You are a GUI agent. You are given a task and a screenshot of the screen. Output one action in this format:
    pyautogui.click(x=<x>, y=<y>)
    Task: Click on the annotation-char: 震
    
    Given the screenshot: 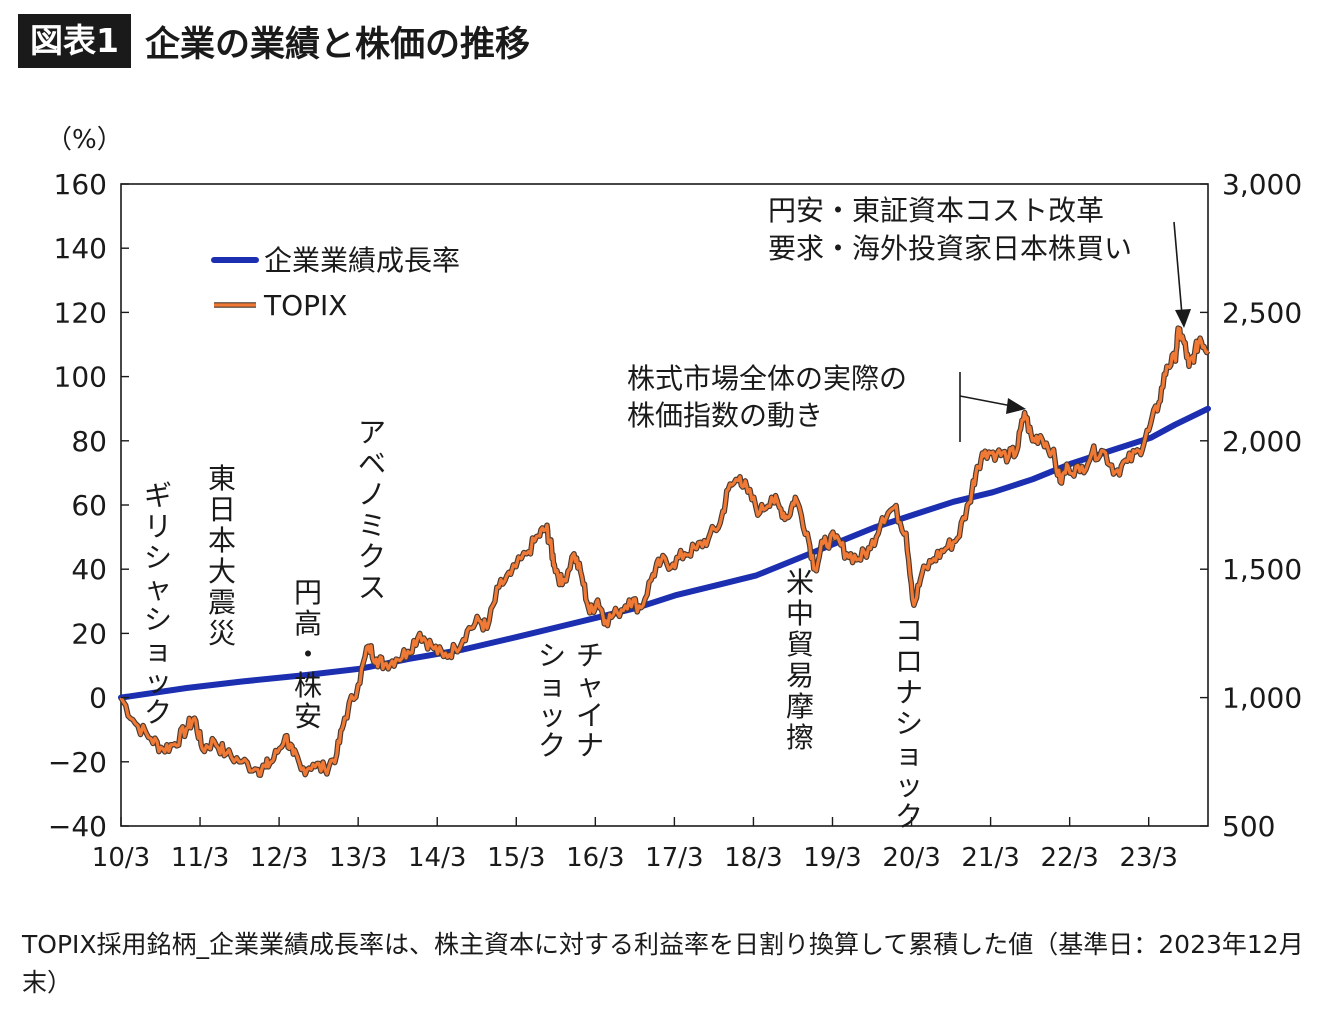 What is the action you would take?
    pyautogui.click(x=222, y=602)
    